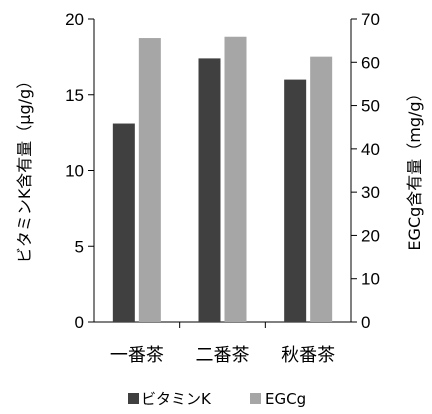 The image size is (432, 414). I want to click on right-tick-label: 40, so click(370, 149).